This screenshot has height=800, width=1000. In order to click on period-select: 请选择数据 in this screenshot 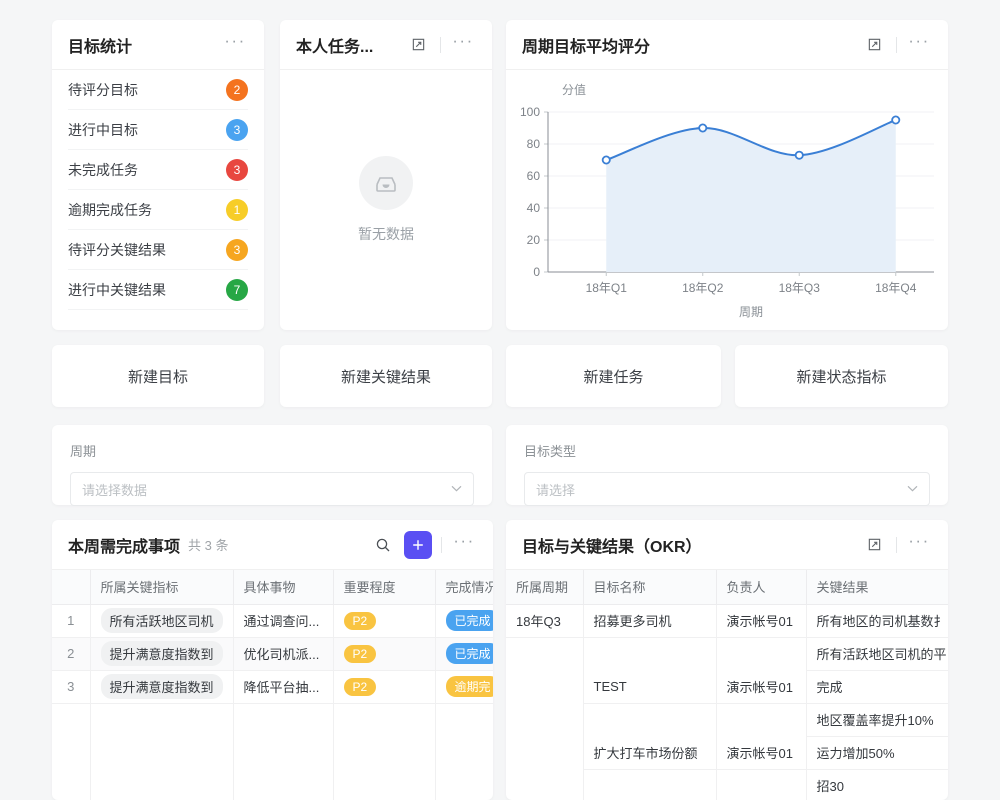, I will do `click(272, 489)`.